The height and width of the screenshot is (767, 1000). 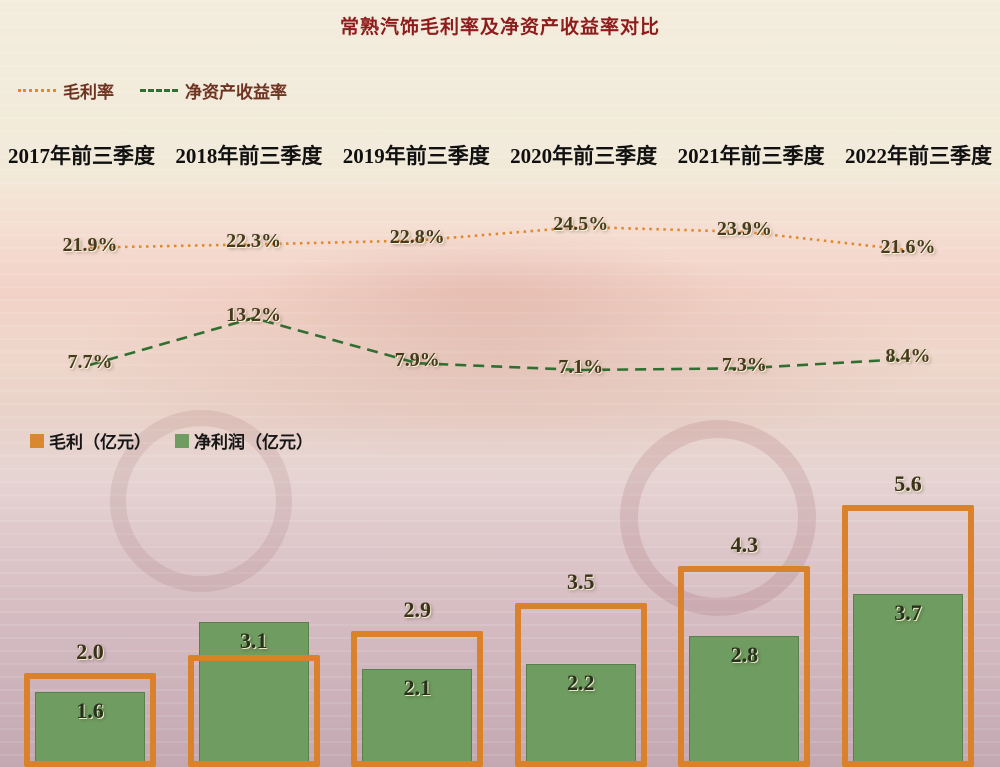 I want to click on green-square-icon, so click(x=182, y=440).